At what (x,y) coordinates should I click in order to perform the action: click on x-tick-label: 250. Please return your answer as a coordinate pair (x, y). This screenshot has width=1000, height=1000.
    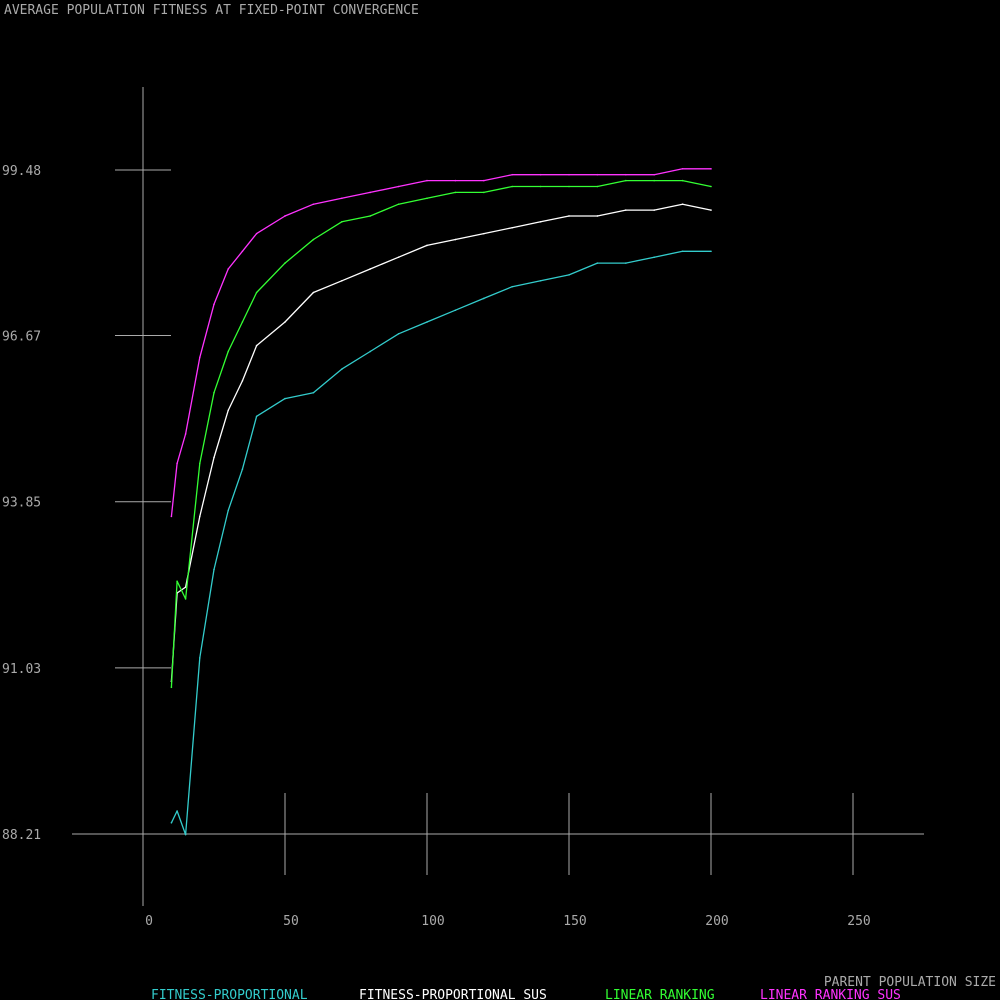
    Looking at the image, I should click on (858, 921).